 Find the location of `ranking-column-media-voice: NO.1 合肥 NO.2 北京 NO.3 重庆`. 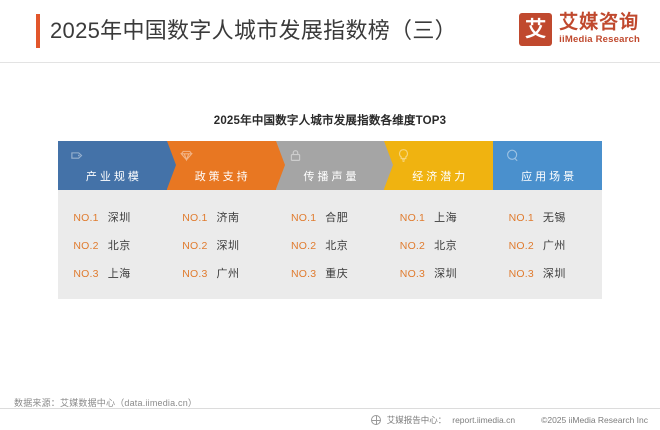

ranking-column-media-voice: NO.1 合肥 NO.2 北京 NO.3 重庆 is located at coordinates (330, 245).